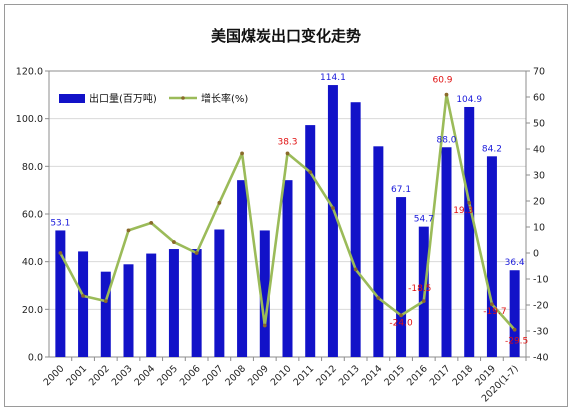 The height and width of the screenshot is (413, 574). I want to click on left-tick-label: 100.0, so click(29, 119).